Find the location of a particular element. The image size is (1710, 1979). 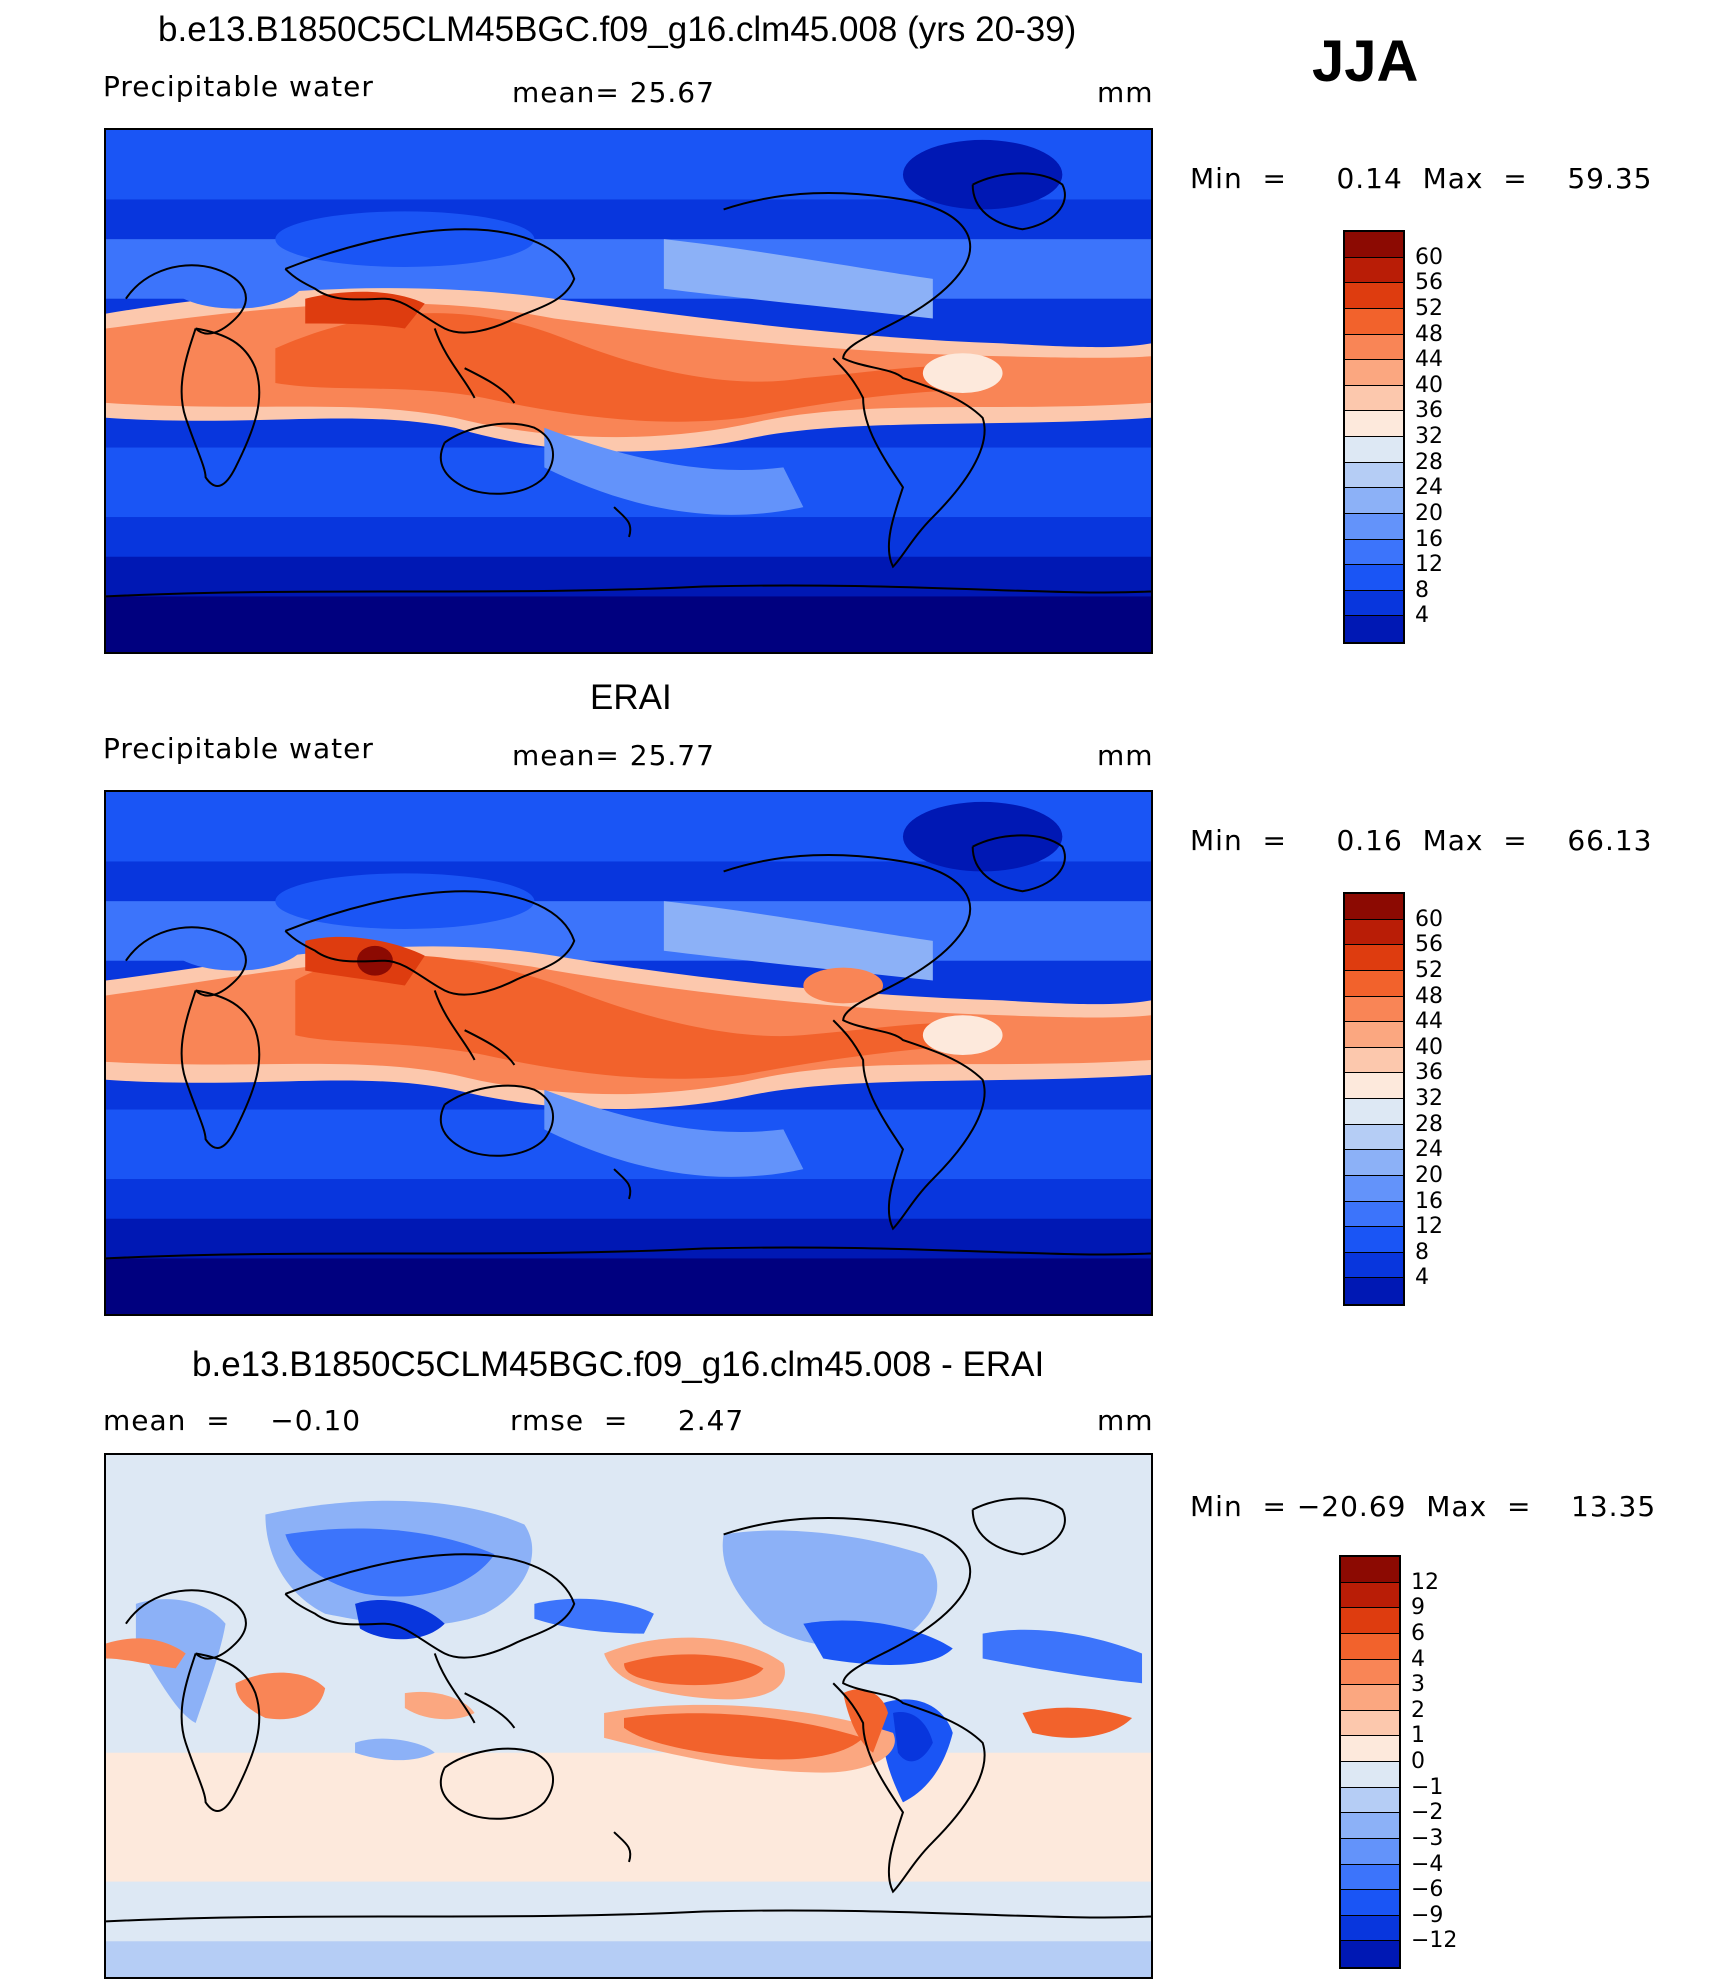

panel1-mean: mean= 25.67 is located at coordinates (613, 92).